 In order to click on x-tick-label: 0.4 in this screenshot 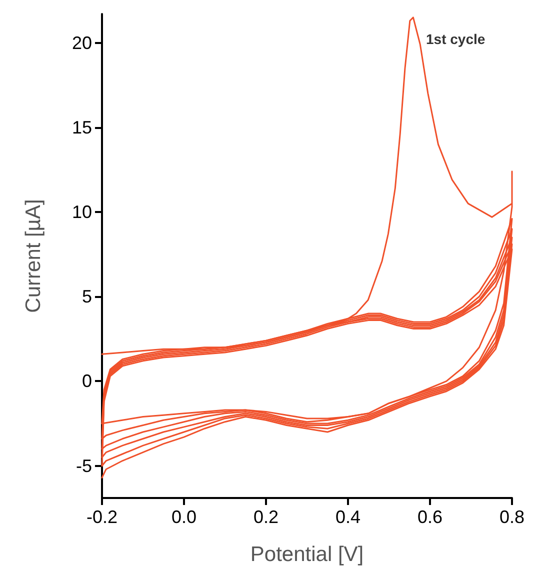, I will do `click(348, 517)`.